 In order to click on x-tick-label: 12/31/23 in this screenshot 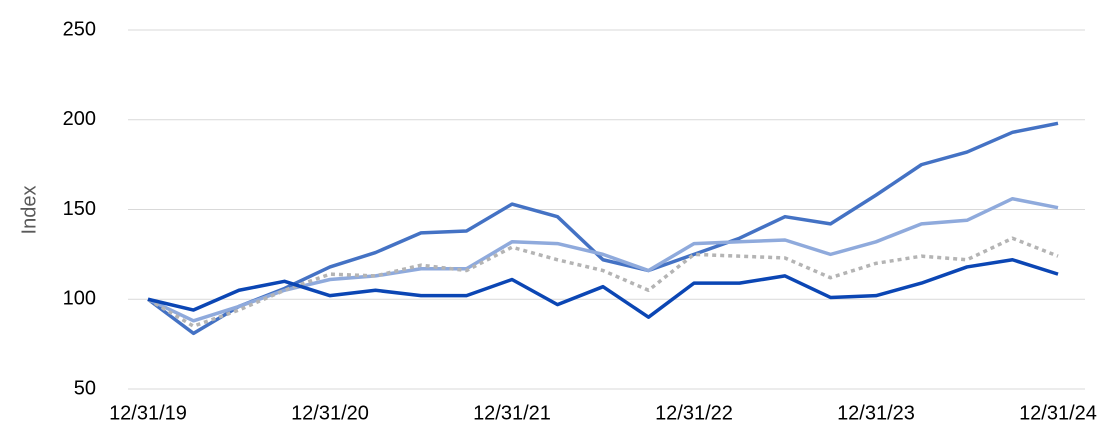, I will do `click(876, 413)`.